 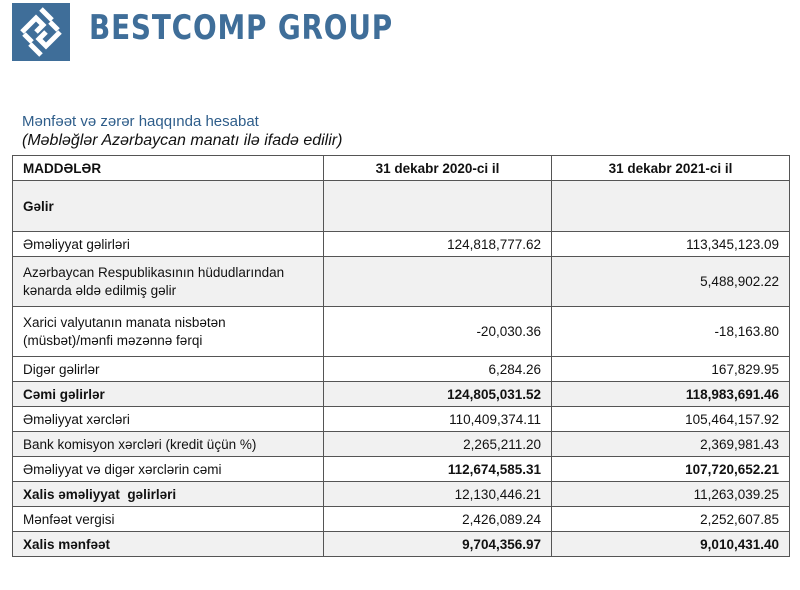 I want to click on report-title: Mənfəət və zərər haqqında hesabat, so click(x=140, y=121).